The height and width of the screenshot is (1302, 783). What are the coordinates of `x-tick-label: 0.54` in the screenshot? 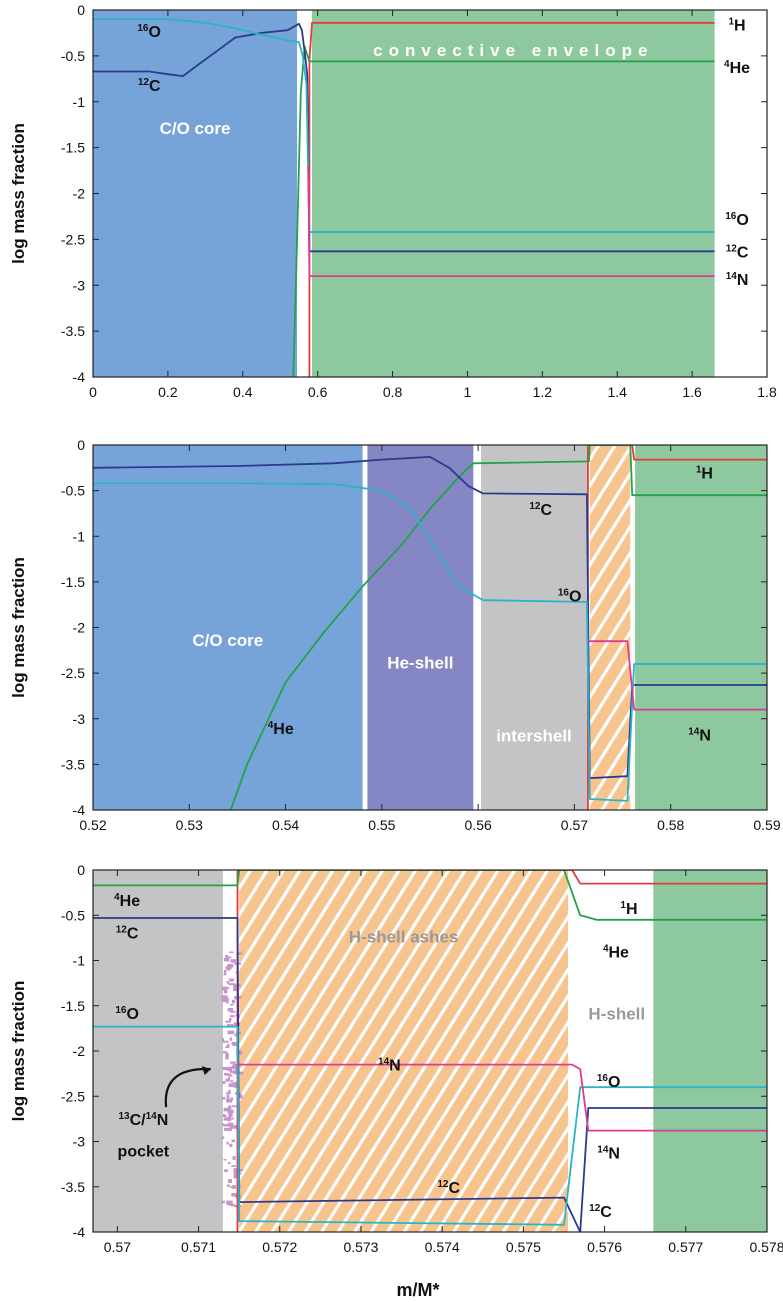 It's located at (285, 825).